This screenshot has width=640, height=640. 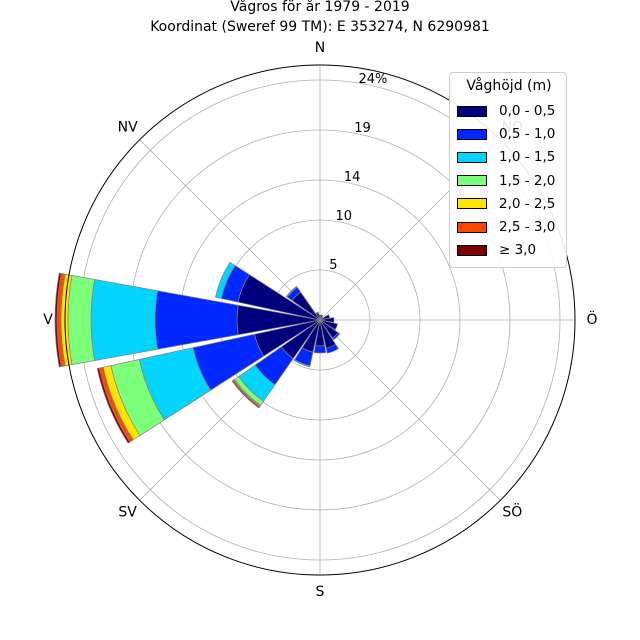 I want to click on direction-label: N, so click(x=320, y=48).